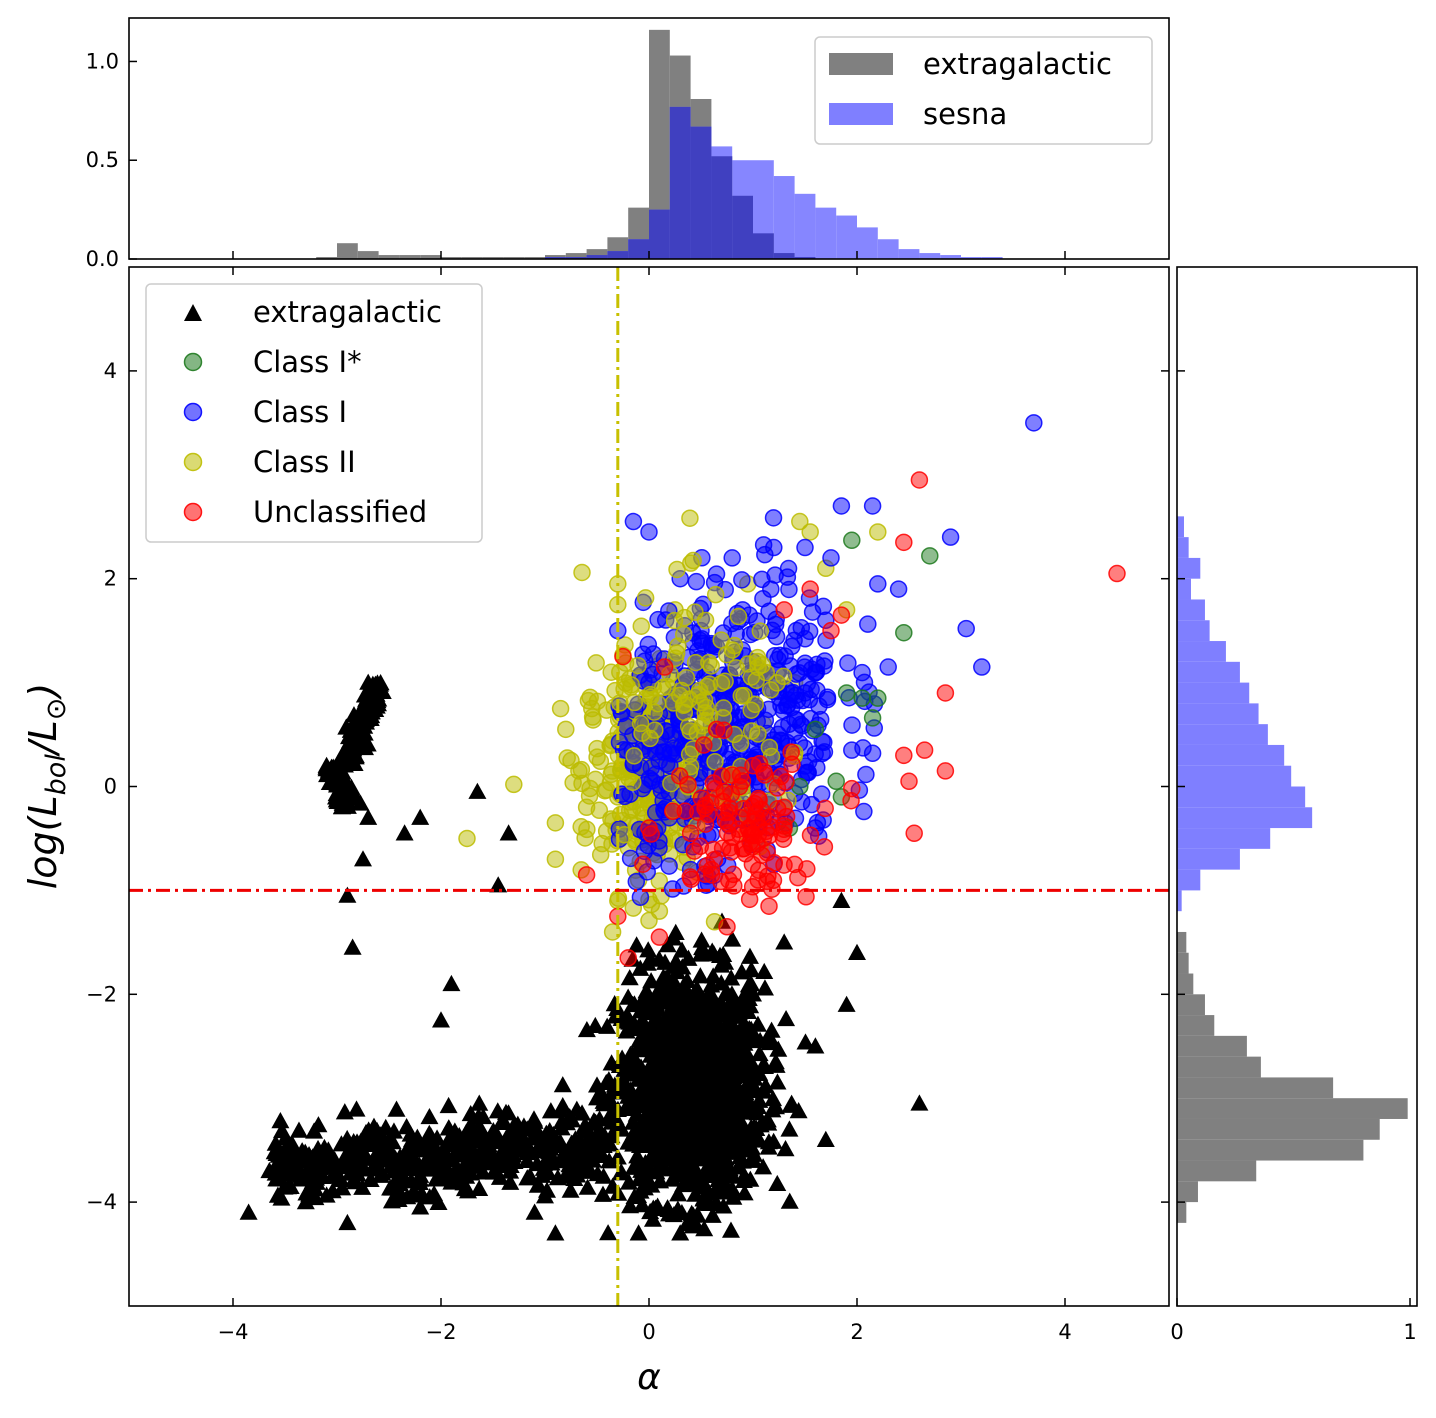 The image size is (1436, 1418). Describe the element at coordinates (46, 786) in the screenshot. I see `y-axis-label: log(Lbol/L⊙)` at that location.